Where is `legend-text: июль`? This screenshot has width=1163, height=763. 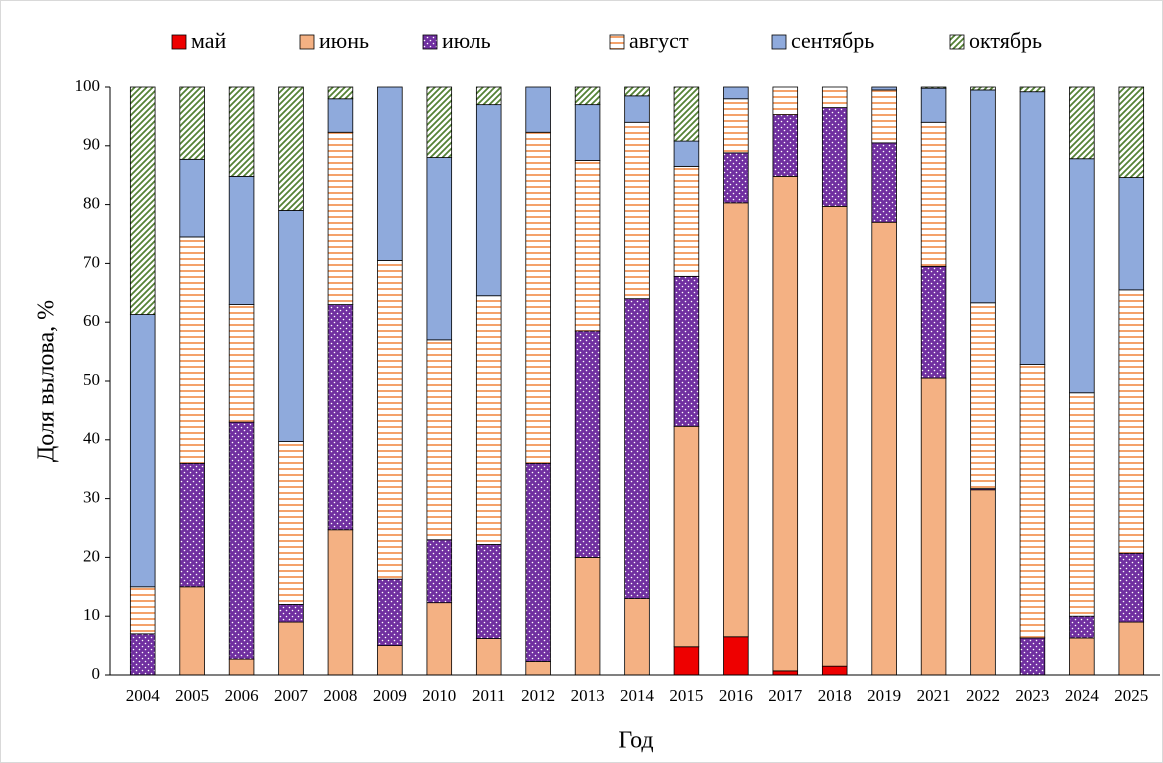
legend-text: июль is located at coordinates (466, 40).